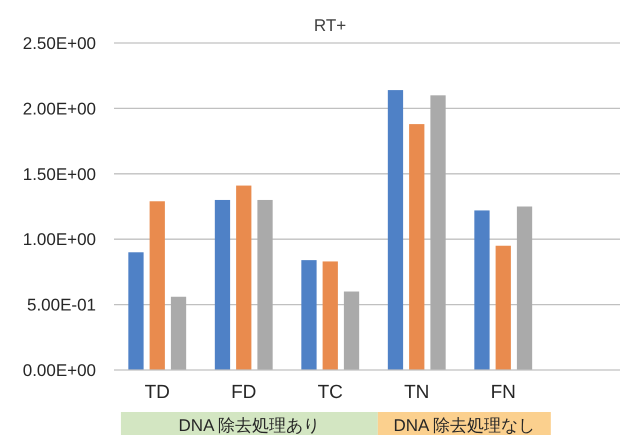 This screenshot has width=620, height=435. What do you see at coordinates (243, 392) in the screenshot?
I see `x-tick-label: FD` at bounding box center [243, 392].